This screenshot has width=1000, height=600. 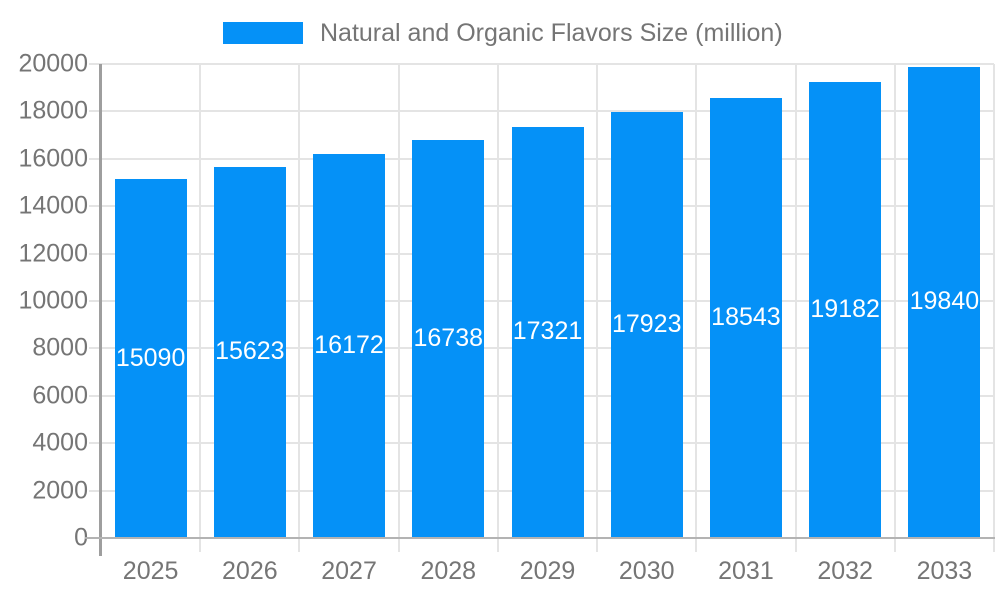 What do you see at coordinates (53, 205) in the screenshot?
I see `y-tick-label: 14000` at bounding box center [53, 205].